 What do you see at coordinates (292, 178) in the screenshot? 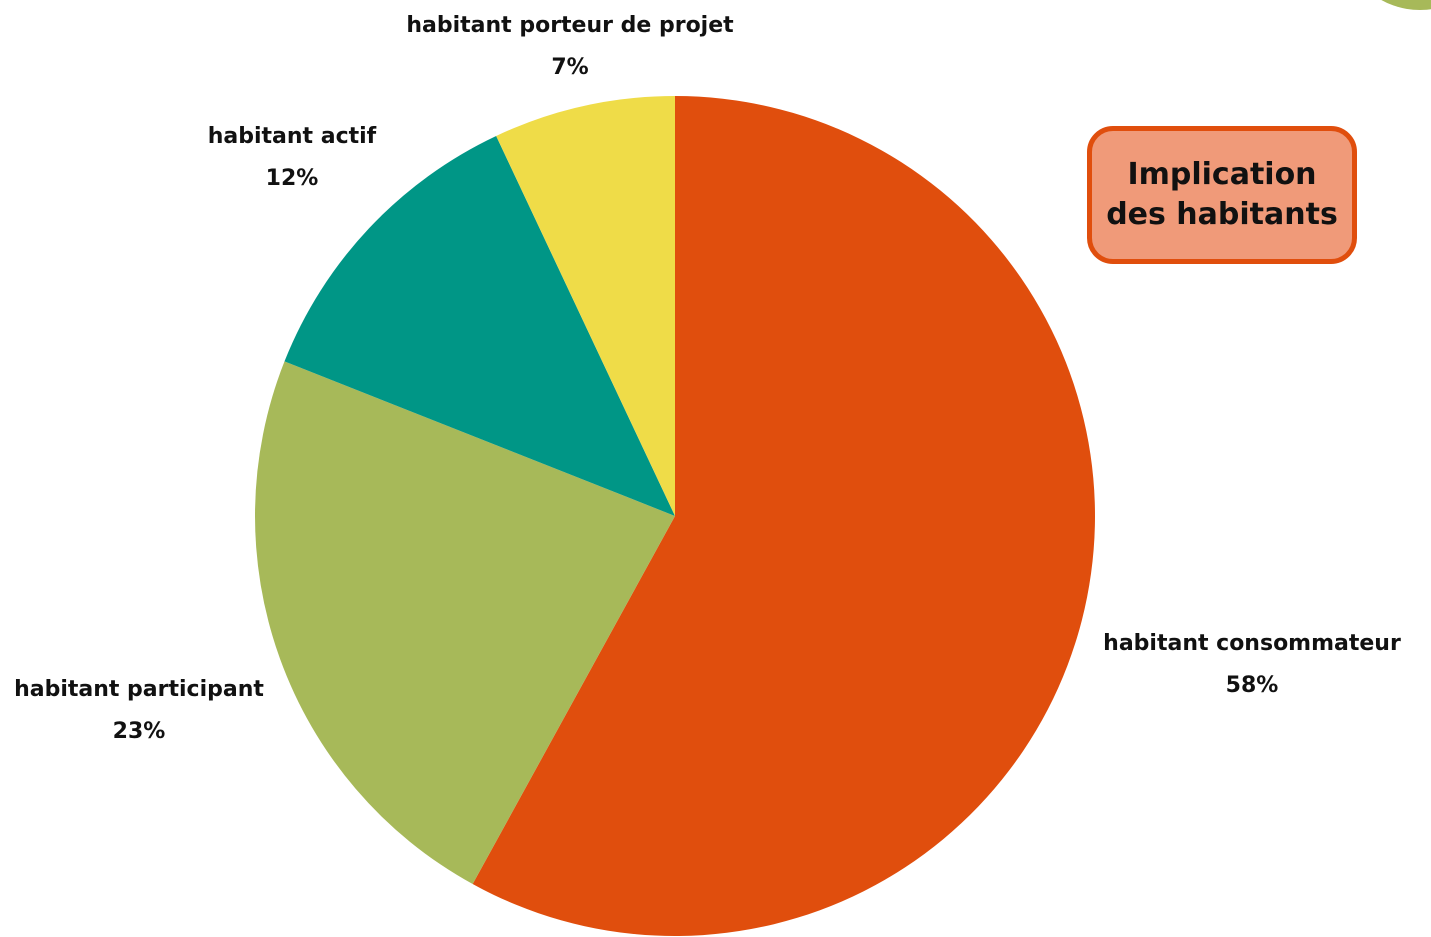
I see `slice-value-label: 12%` at bounding box center [292, 178].